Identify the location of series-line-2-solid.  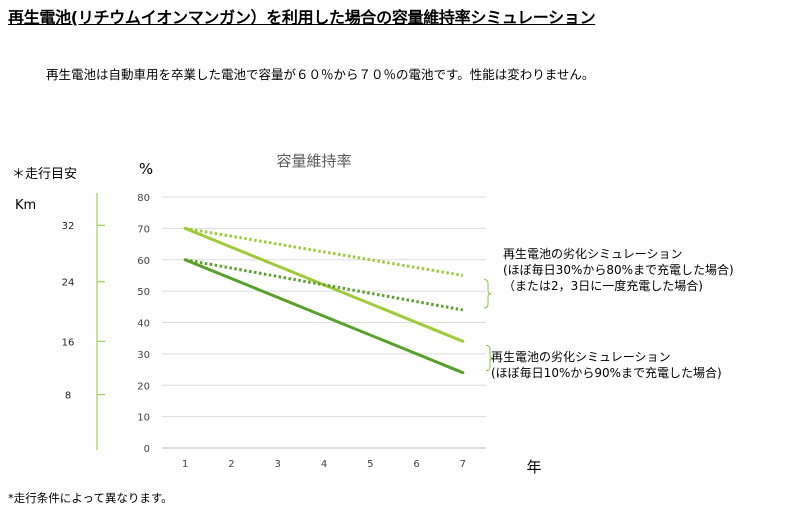
(324, 316).